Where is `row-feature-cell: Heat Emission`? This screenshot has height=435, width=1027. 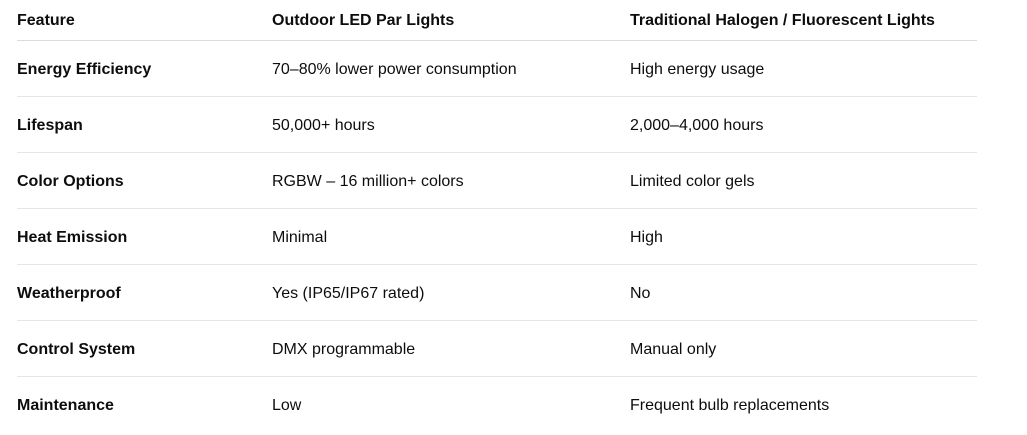 row-feature-cell: Heat Emission is located at coordinates (72, 237).